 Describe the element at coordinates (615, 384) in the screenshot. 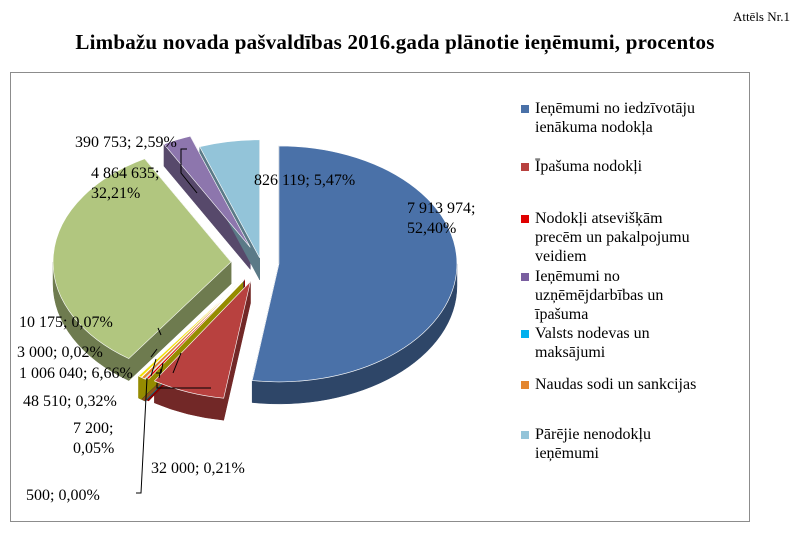

I see `legend-label-5: Naudas sodi un sankcijas` at that location.